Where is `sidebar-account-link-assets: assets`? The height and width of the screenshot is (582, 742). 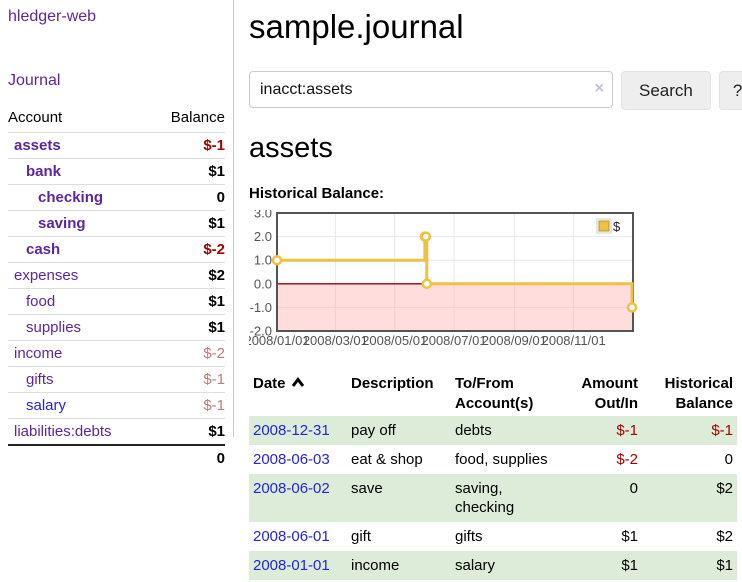
sidebar-account-link-assets: assets is located at coordinates (37, 145).